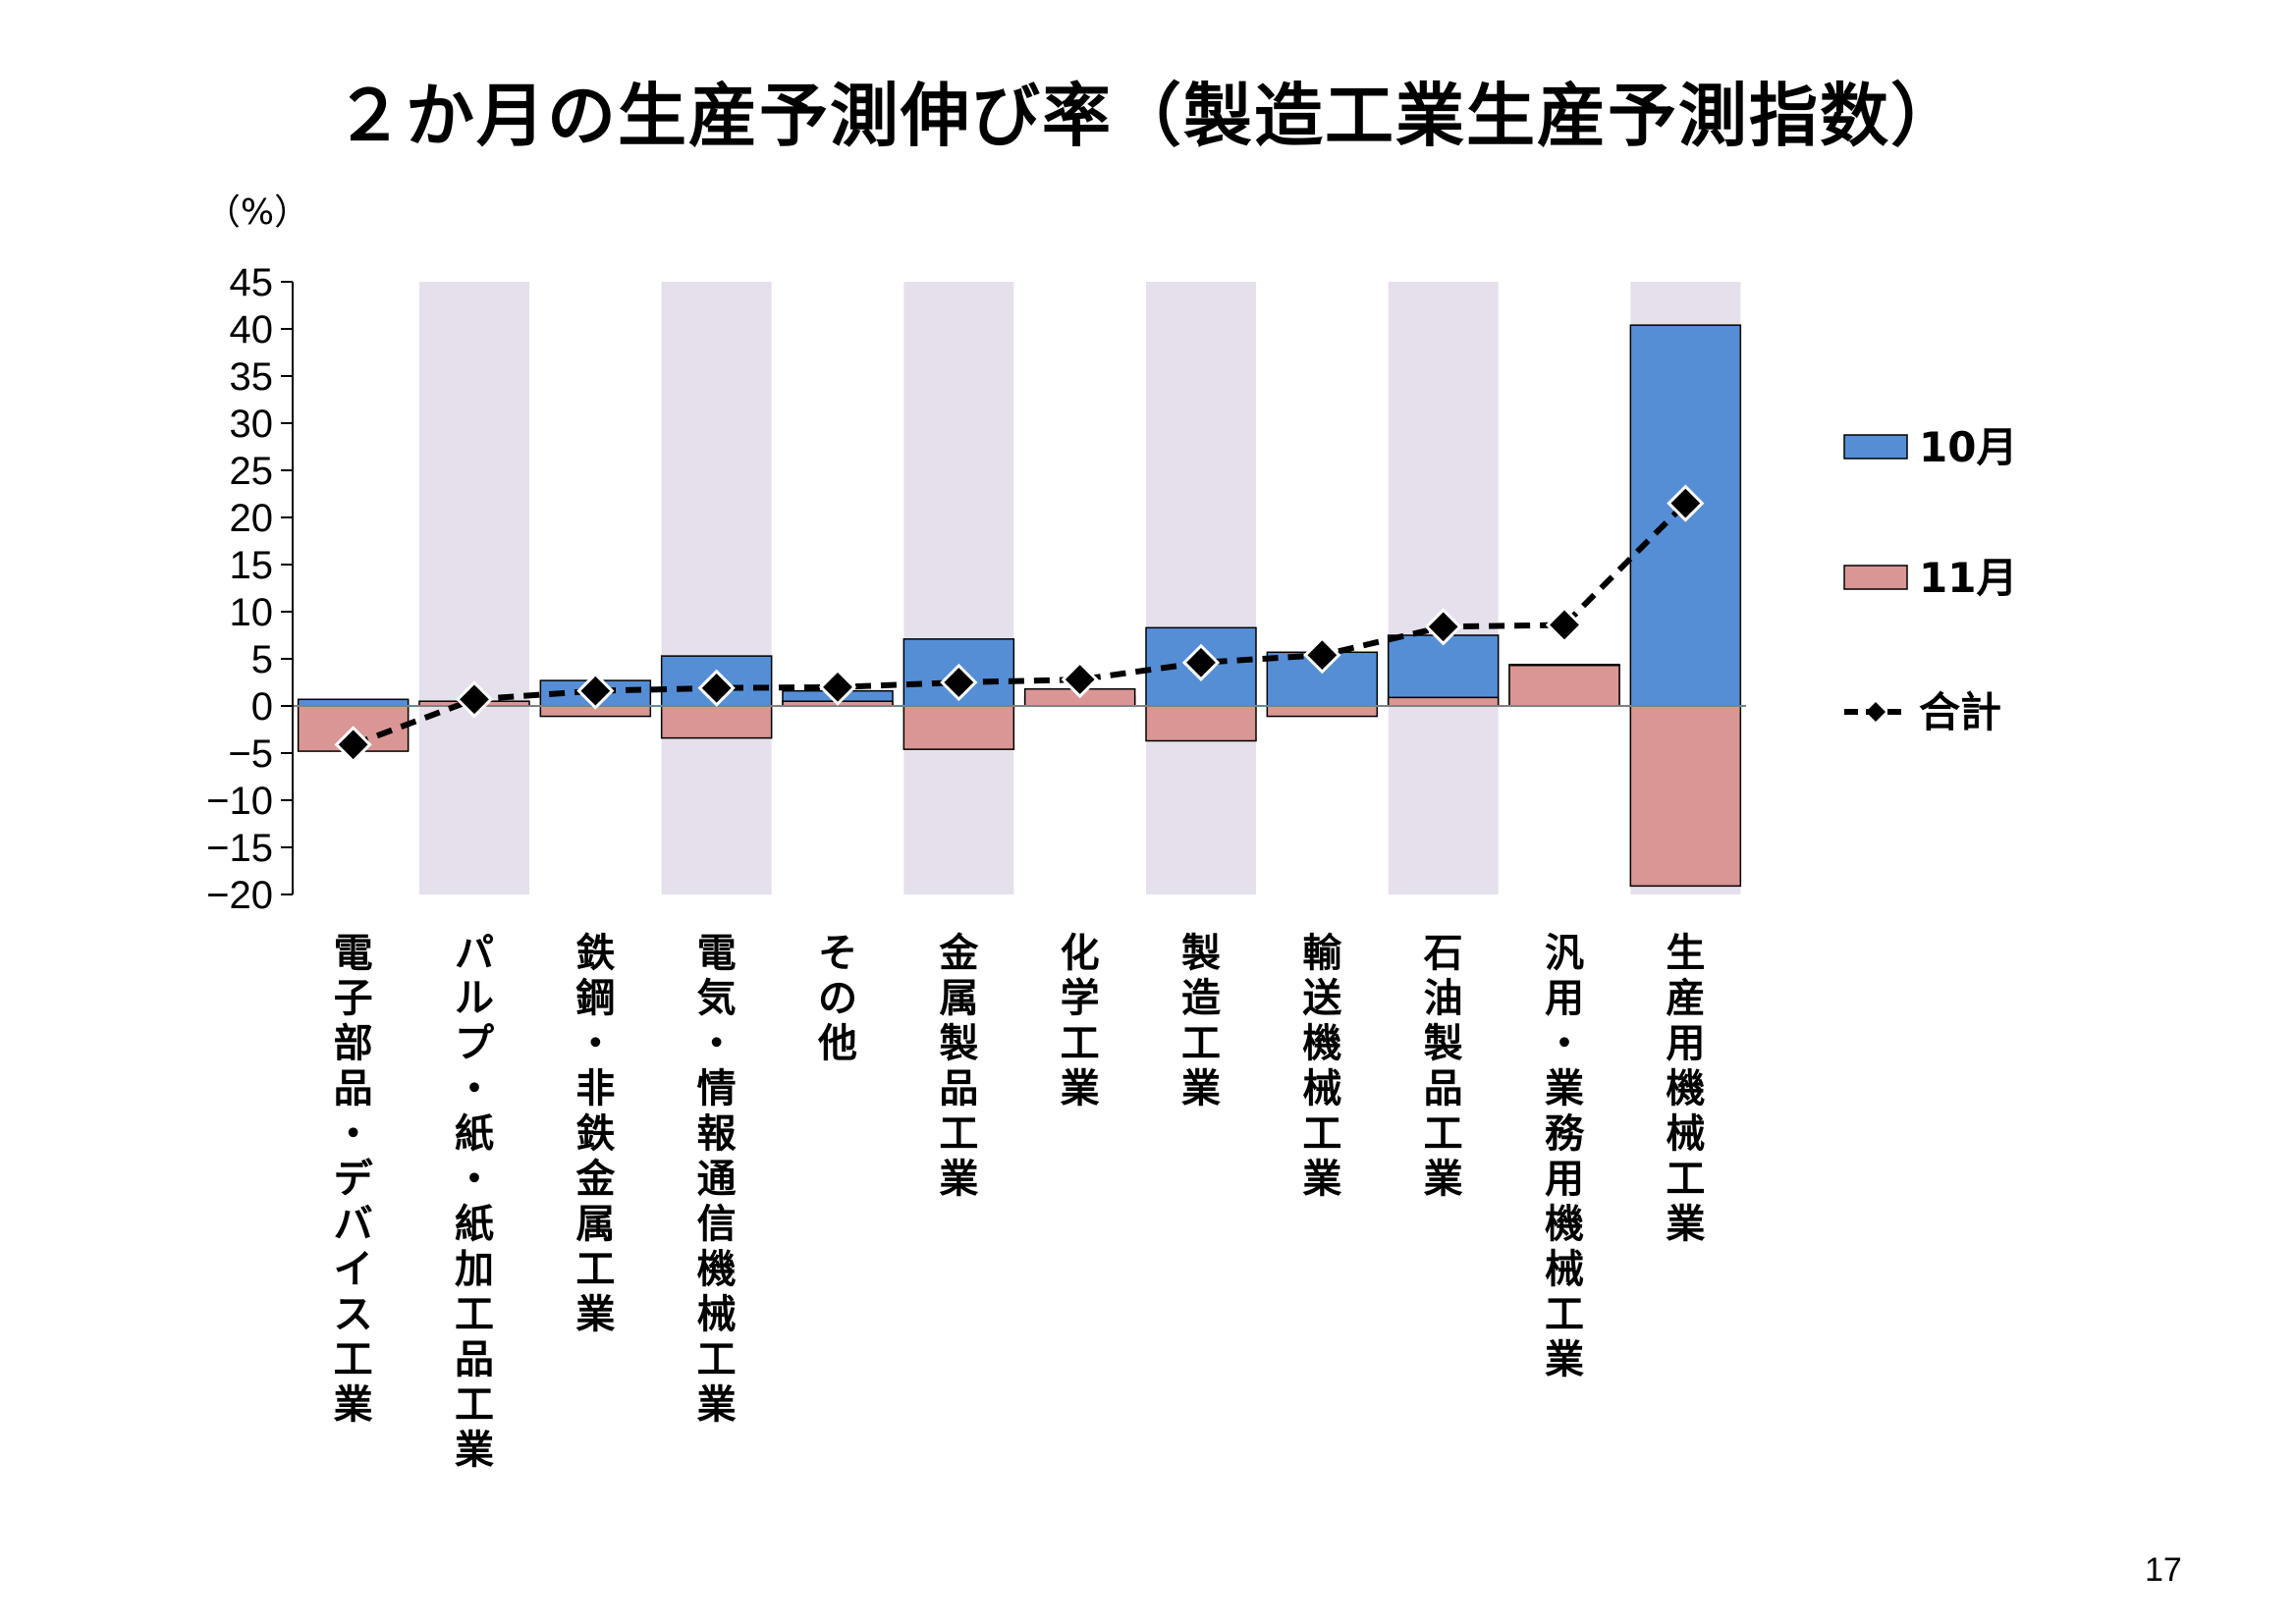  Describe the element at coordinates (1875, 447) in the screenshot. I see `legend-swatch-oct` at that location.